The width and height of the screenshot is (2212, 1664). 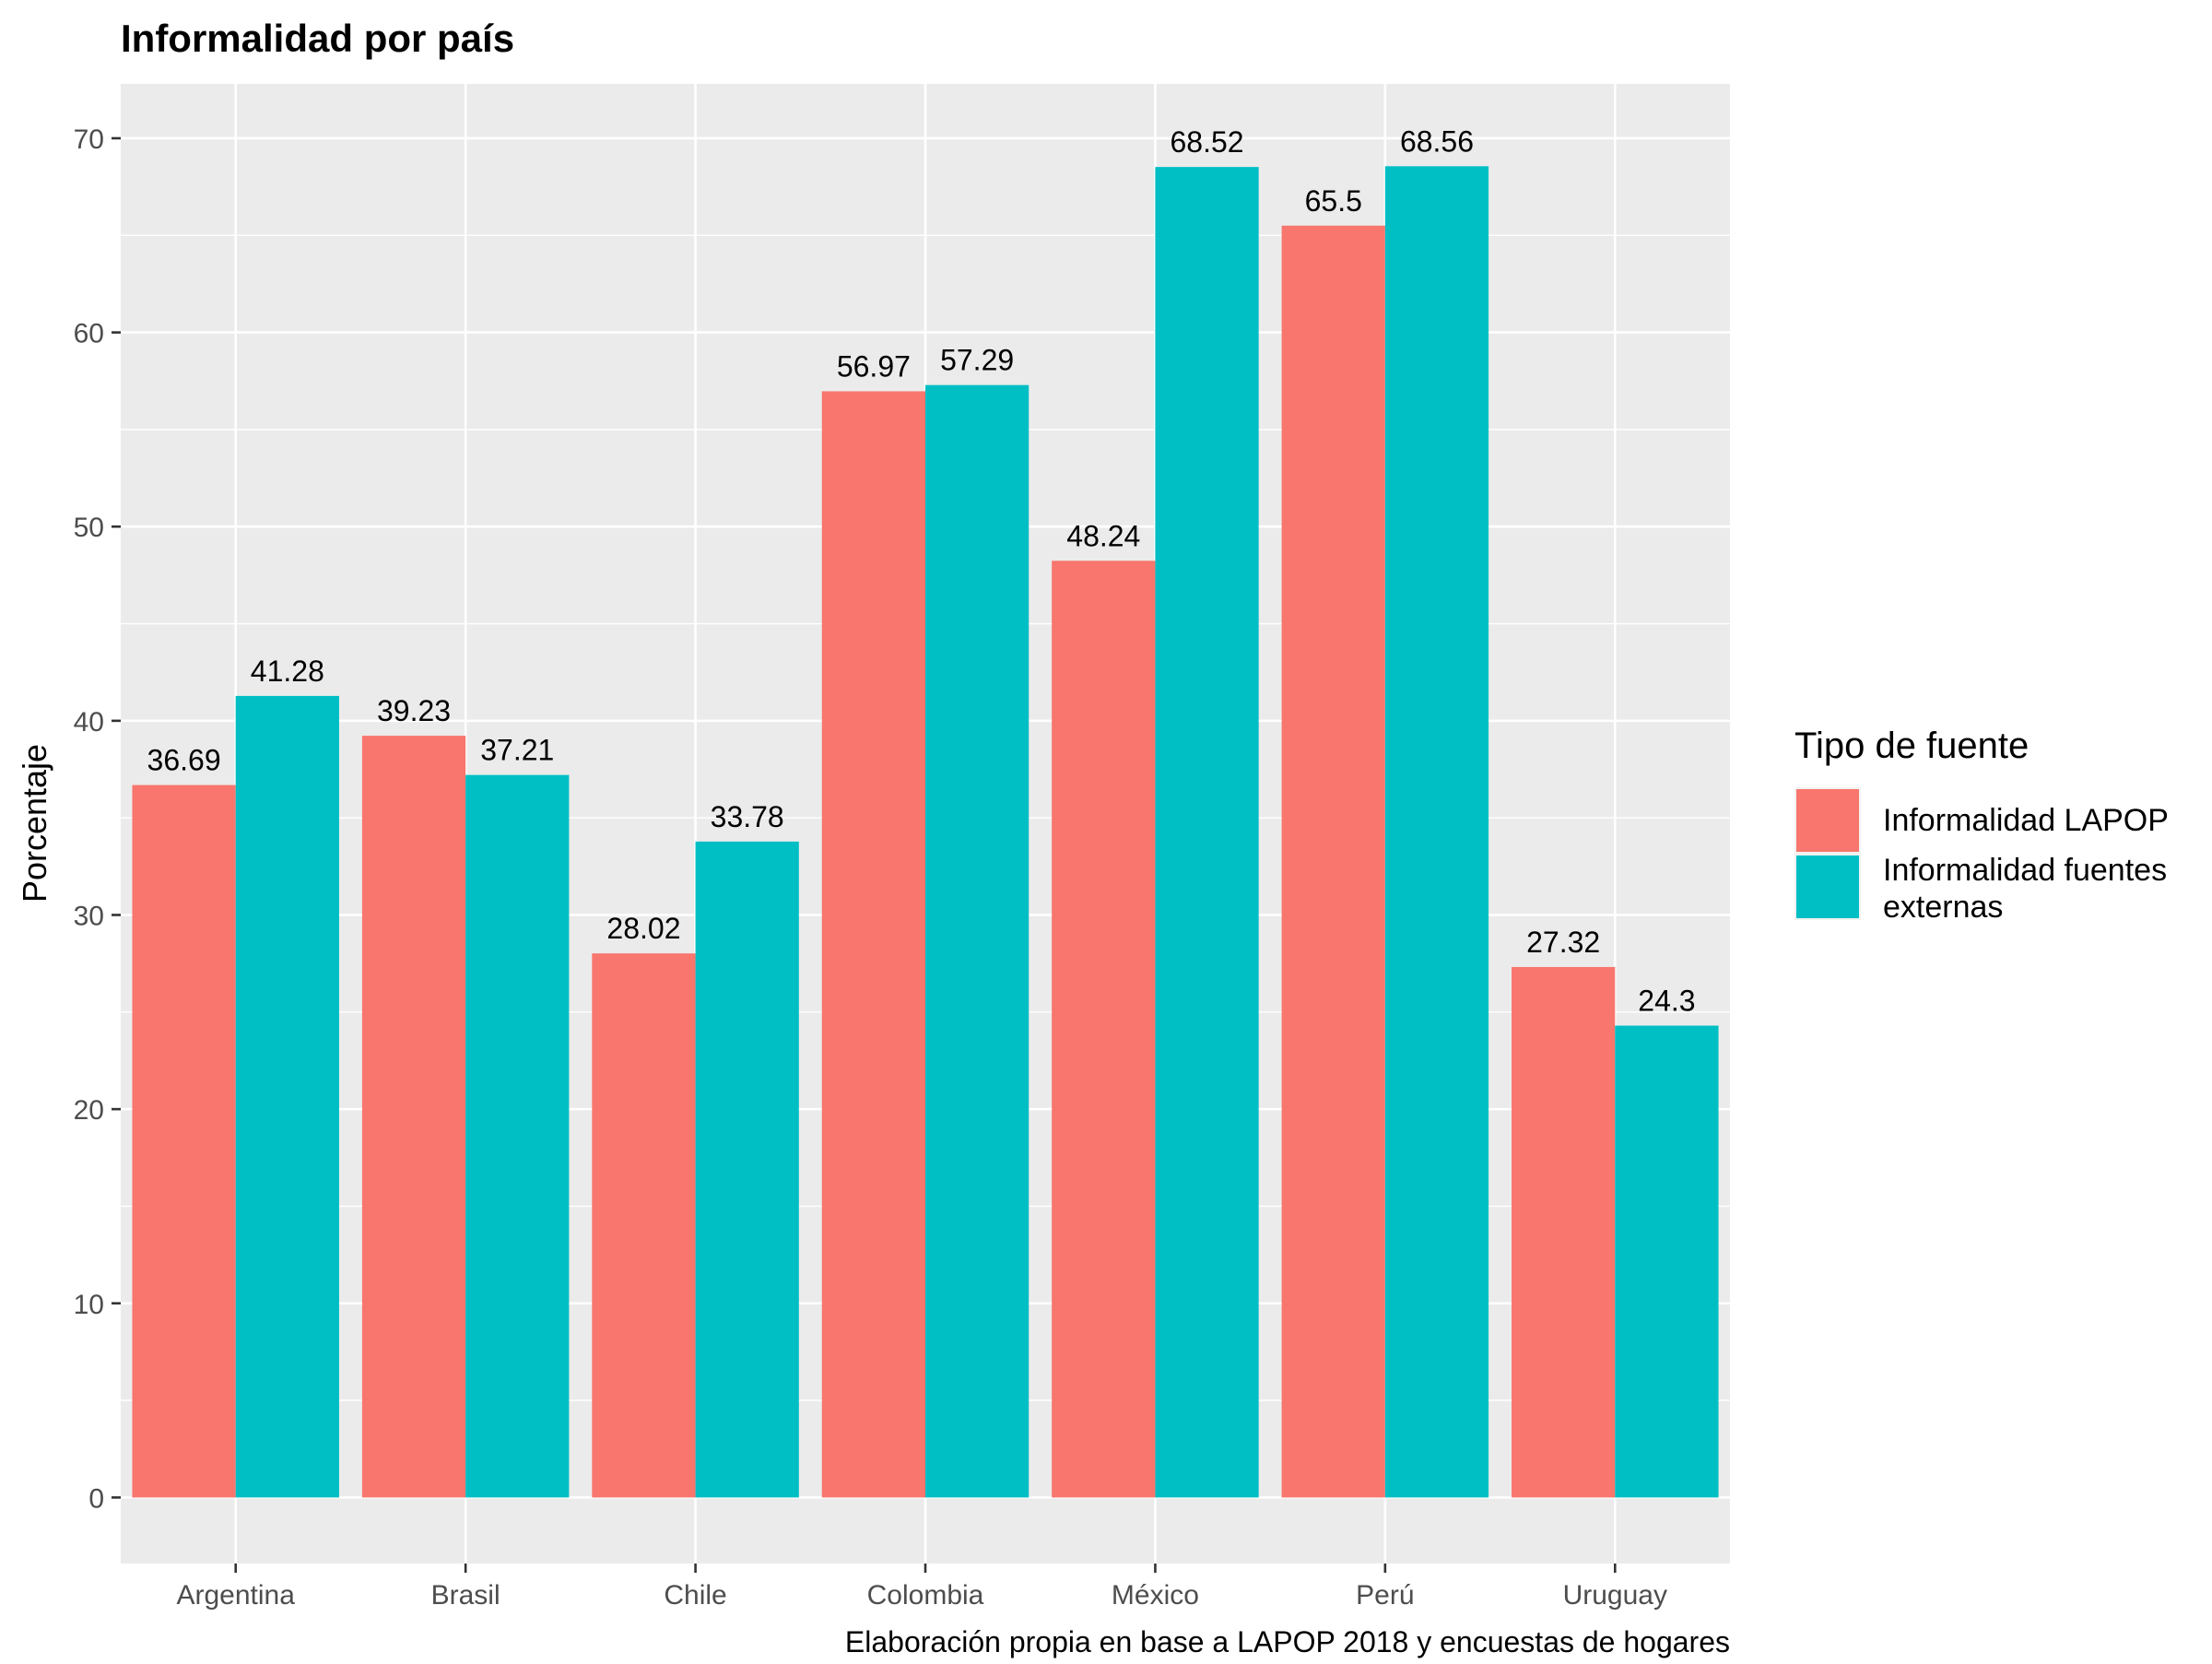 I want to click on legend-label-external: Informalidad fuentes externas, so click(x=2025, y=889).